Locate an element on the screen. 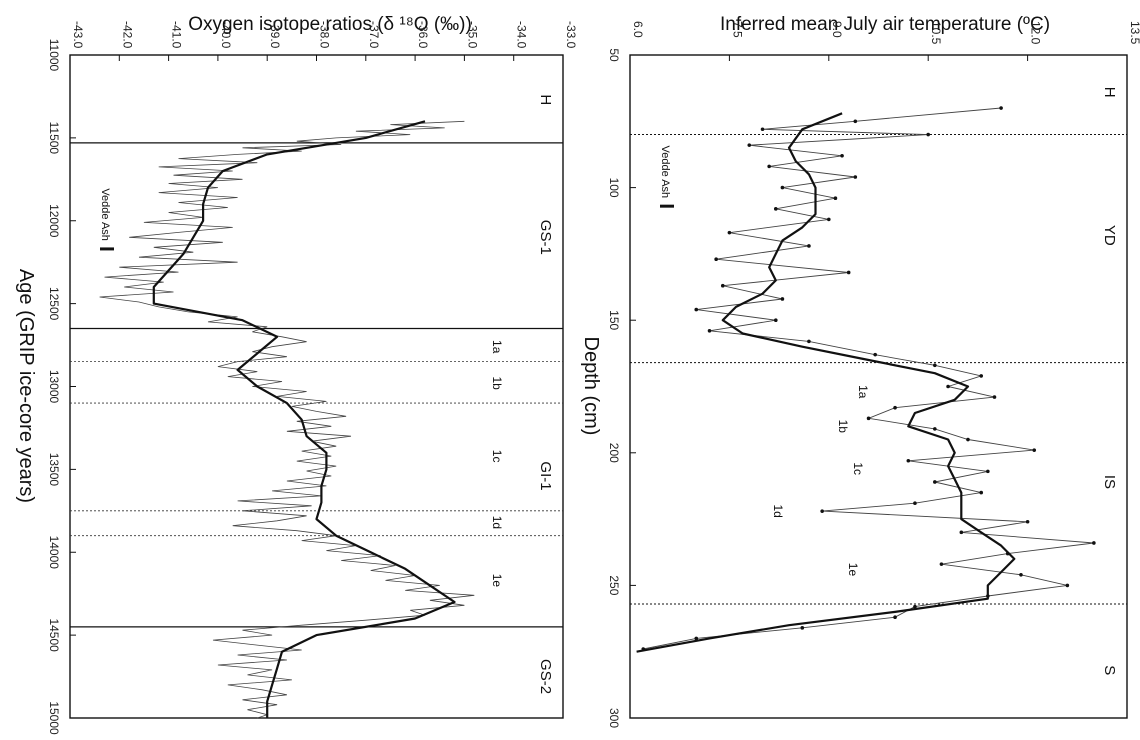  temp-value-tick-label: 6.0 is located at coordinates (638, 29).